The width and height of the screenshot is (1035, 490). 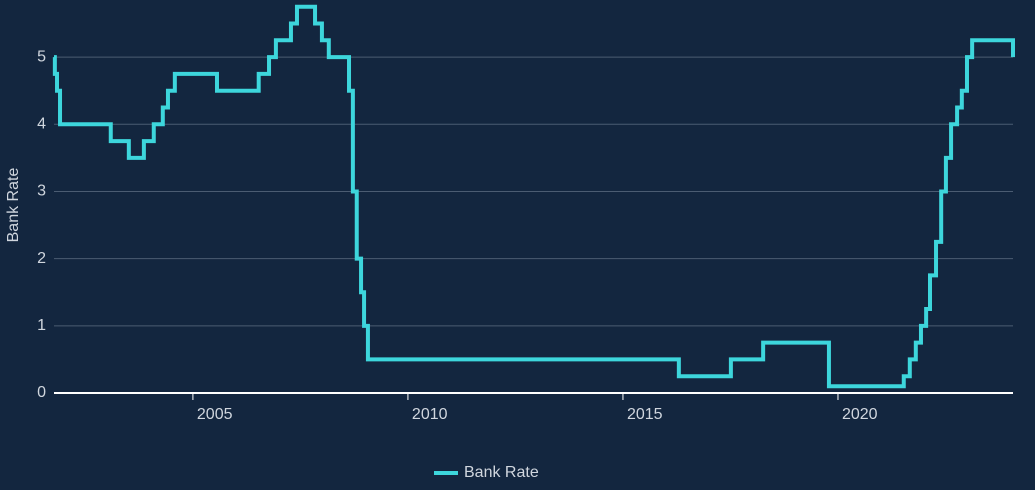 What do you see at coordinates (430, 414) in the screenshot?
I see `x-tick-label: 2010` at bounding box center [430, 414].